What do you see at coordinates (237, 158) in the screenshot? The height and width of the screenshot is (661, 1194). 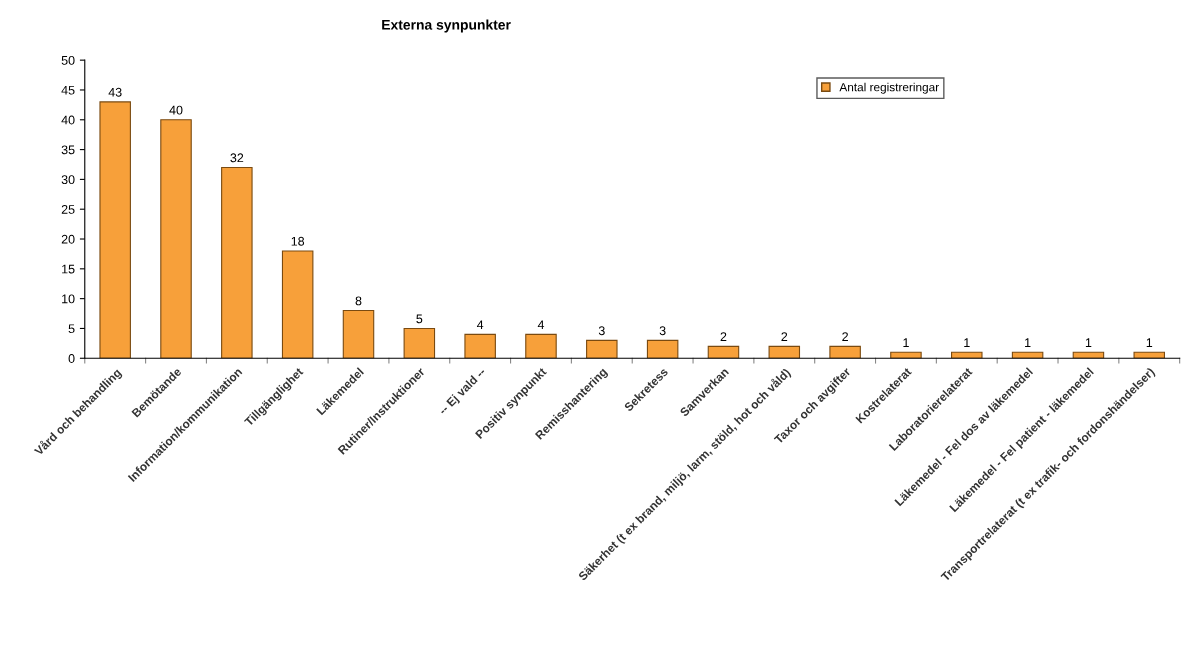 I see `data-label: 32` at bounding box center [237, 158].